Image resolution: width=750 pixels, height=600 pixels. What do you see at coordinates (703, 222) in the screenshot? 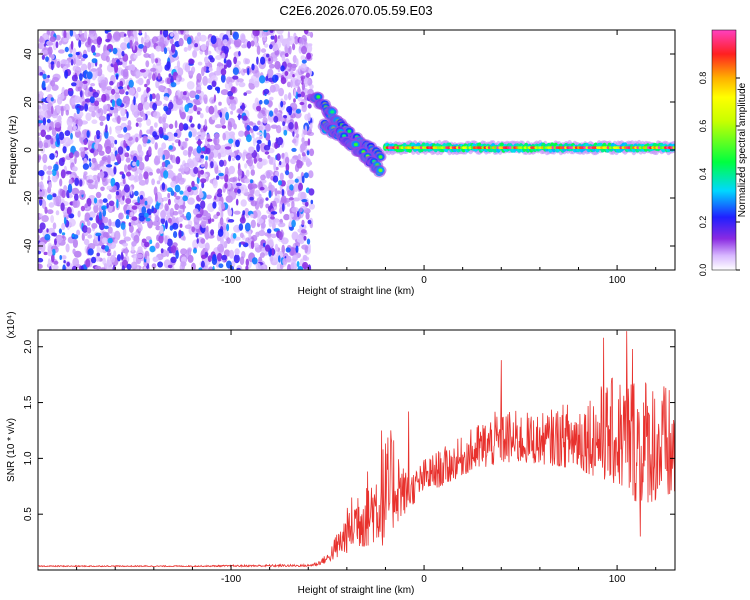
I see `colorbar-tick-label: 0.2` at bounding box center [703, 222].